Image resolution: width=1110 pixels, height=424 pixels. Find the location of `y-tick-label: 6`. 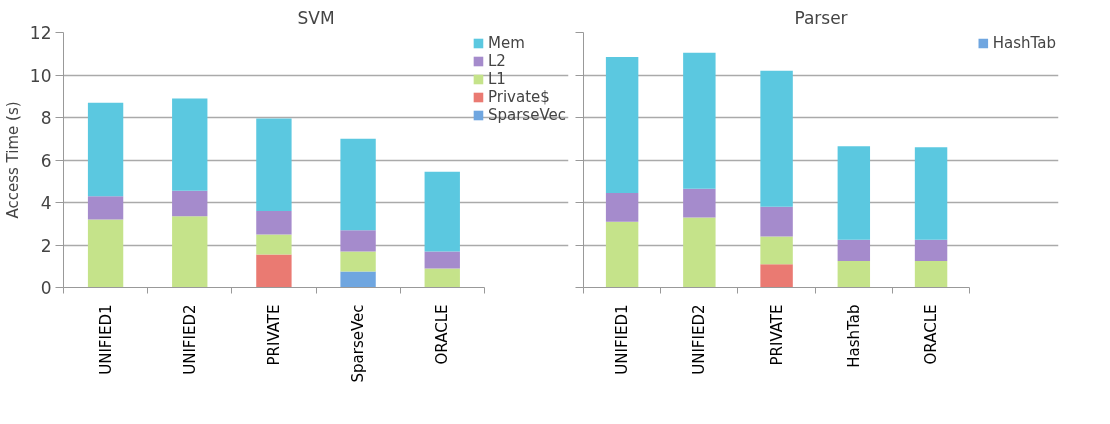

y-tick-label: 6 is located at coordinates (46, 160).